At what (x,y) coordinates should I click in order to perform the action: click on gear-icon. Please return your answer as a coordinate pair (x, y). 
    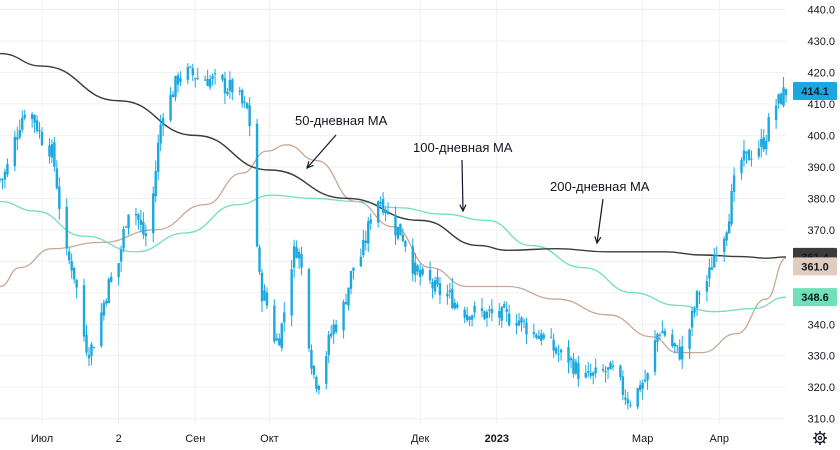
    Looking at the image, I should click on (820, 438).